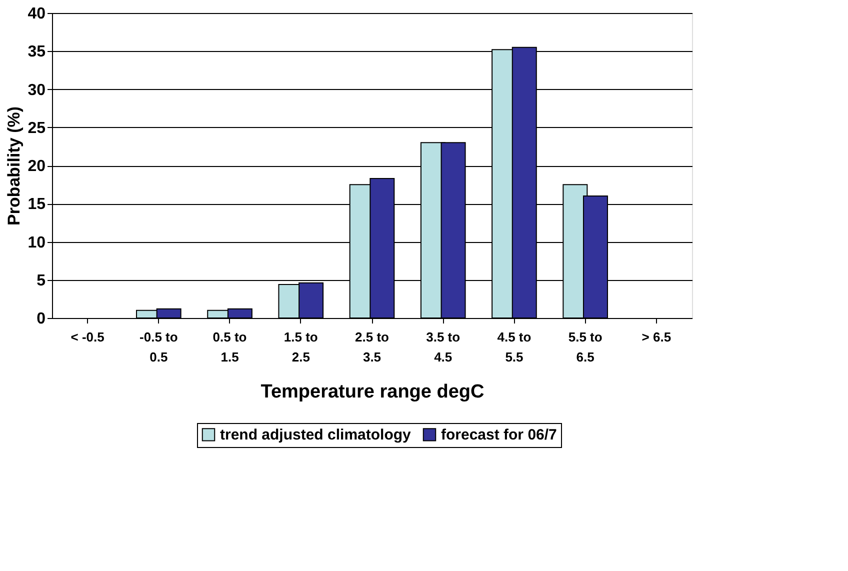 The height and width of the screenshot is (571, 848). What do you see at coordinates (37, 166) in the screenshot?
I see `y-tick-label: 20` at bounding box center [37, 166].